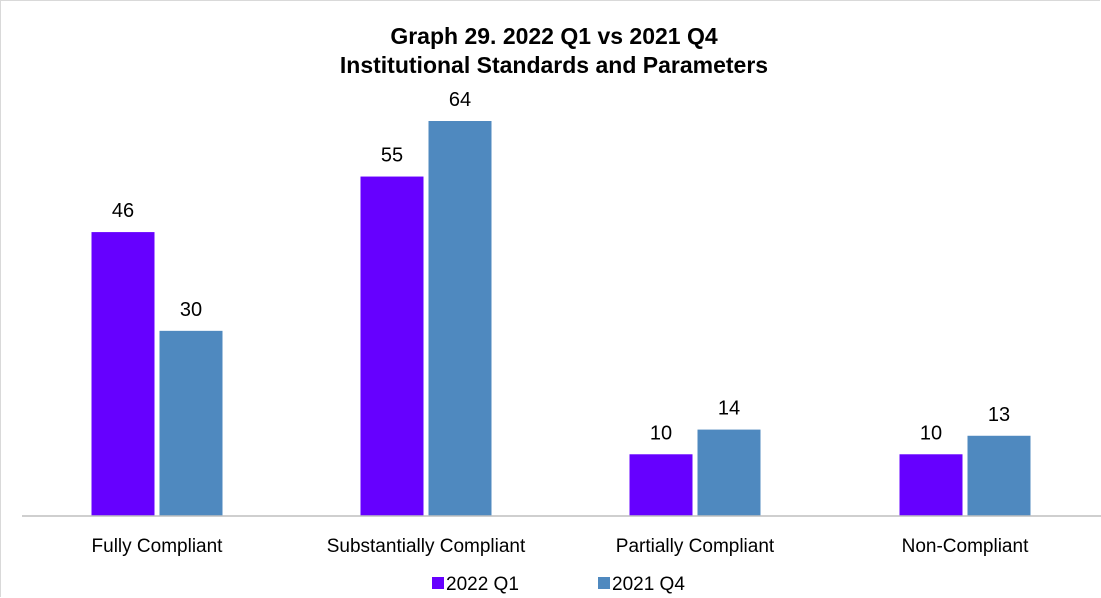  I want to click on data-label-fully-compliant-2022-q1: 46, so click(123, 211).